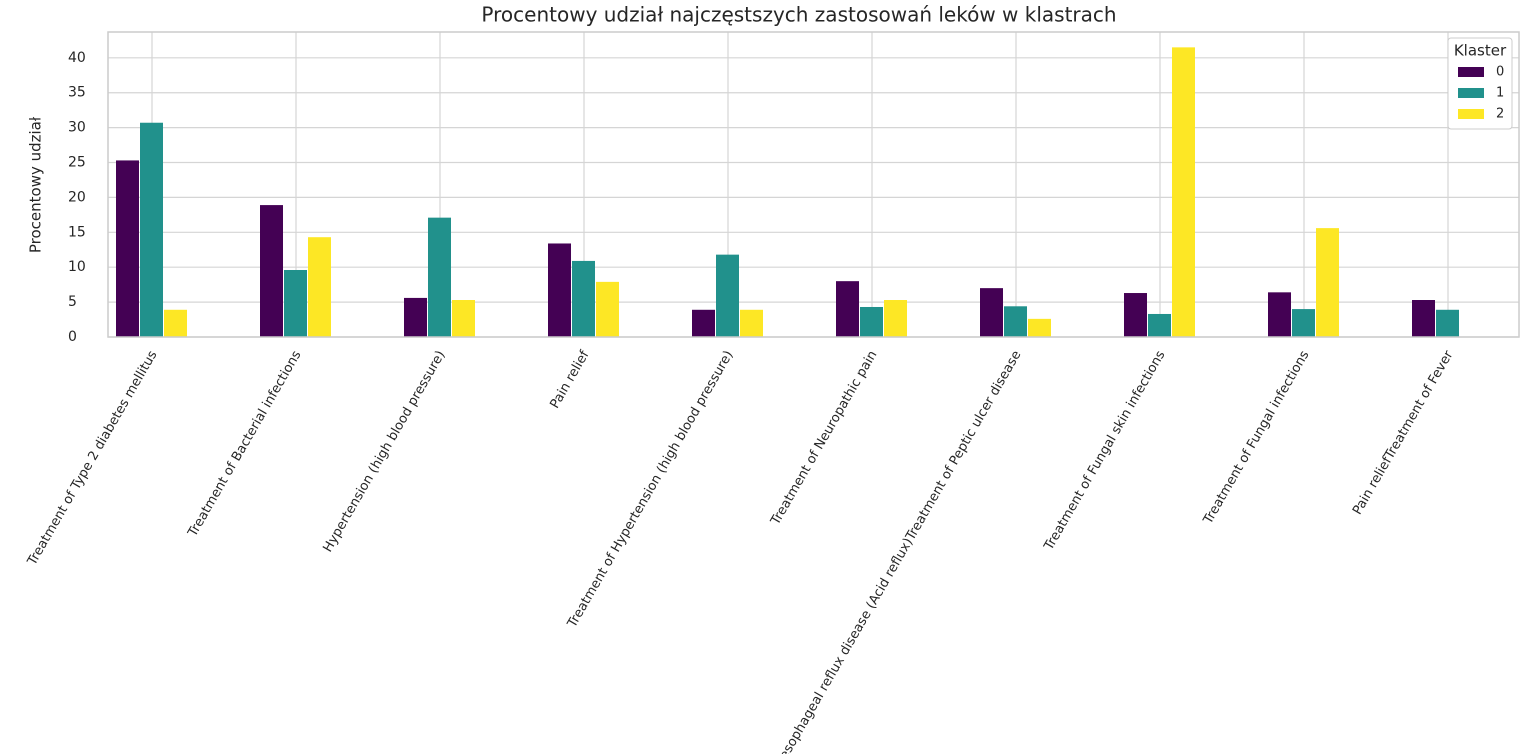 Image resolution: width=1536 pixels, height=754 pixels. I want to click on y-tick-label: 15, so click(77, 232).